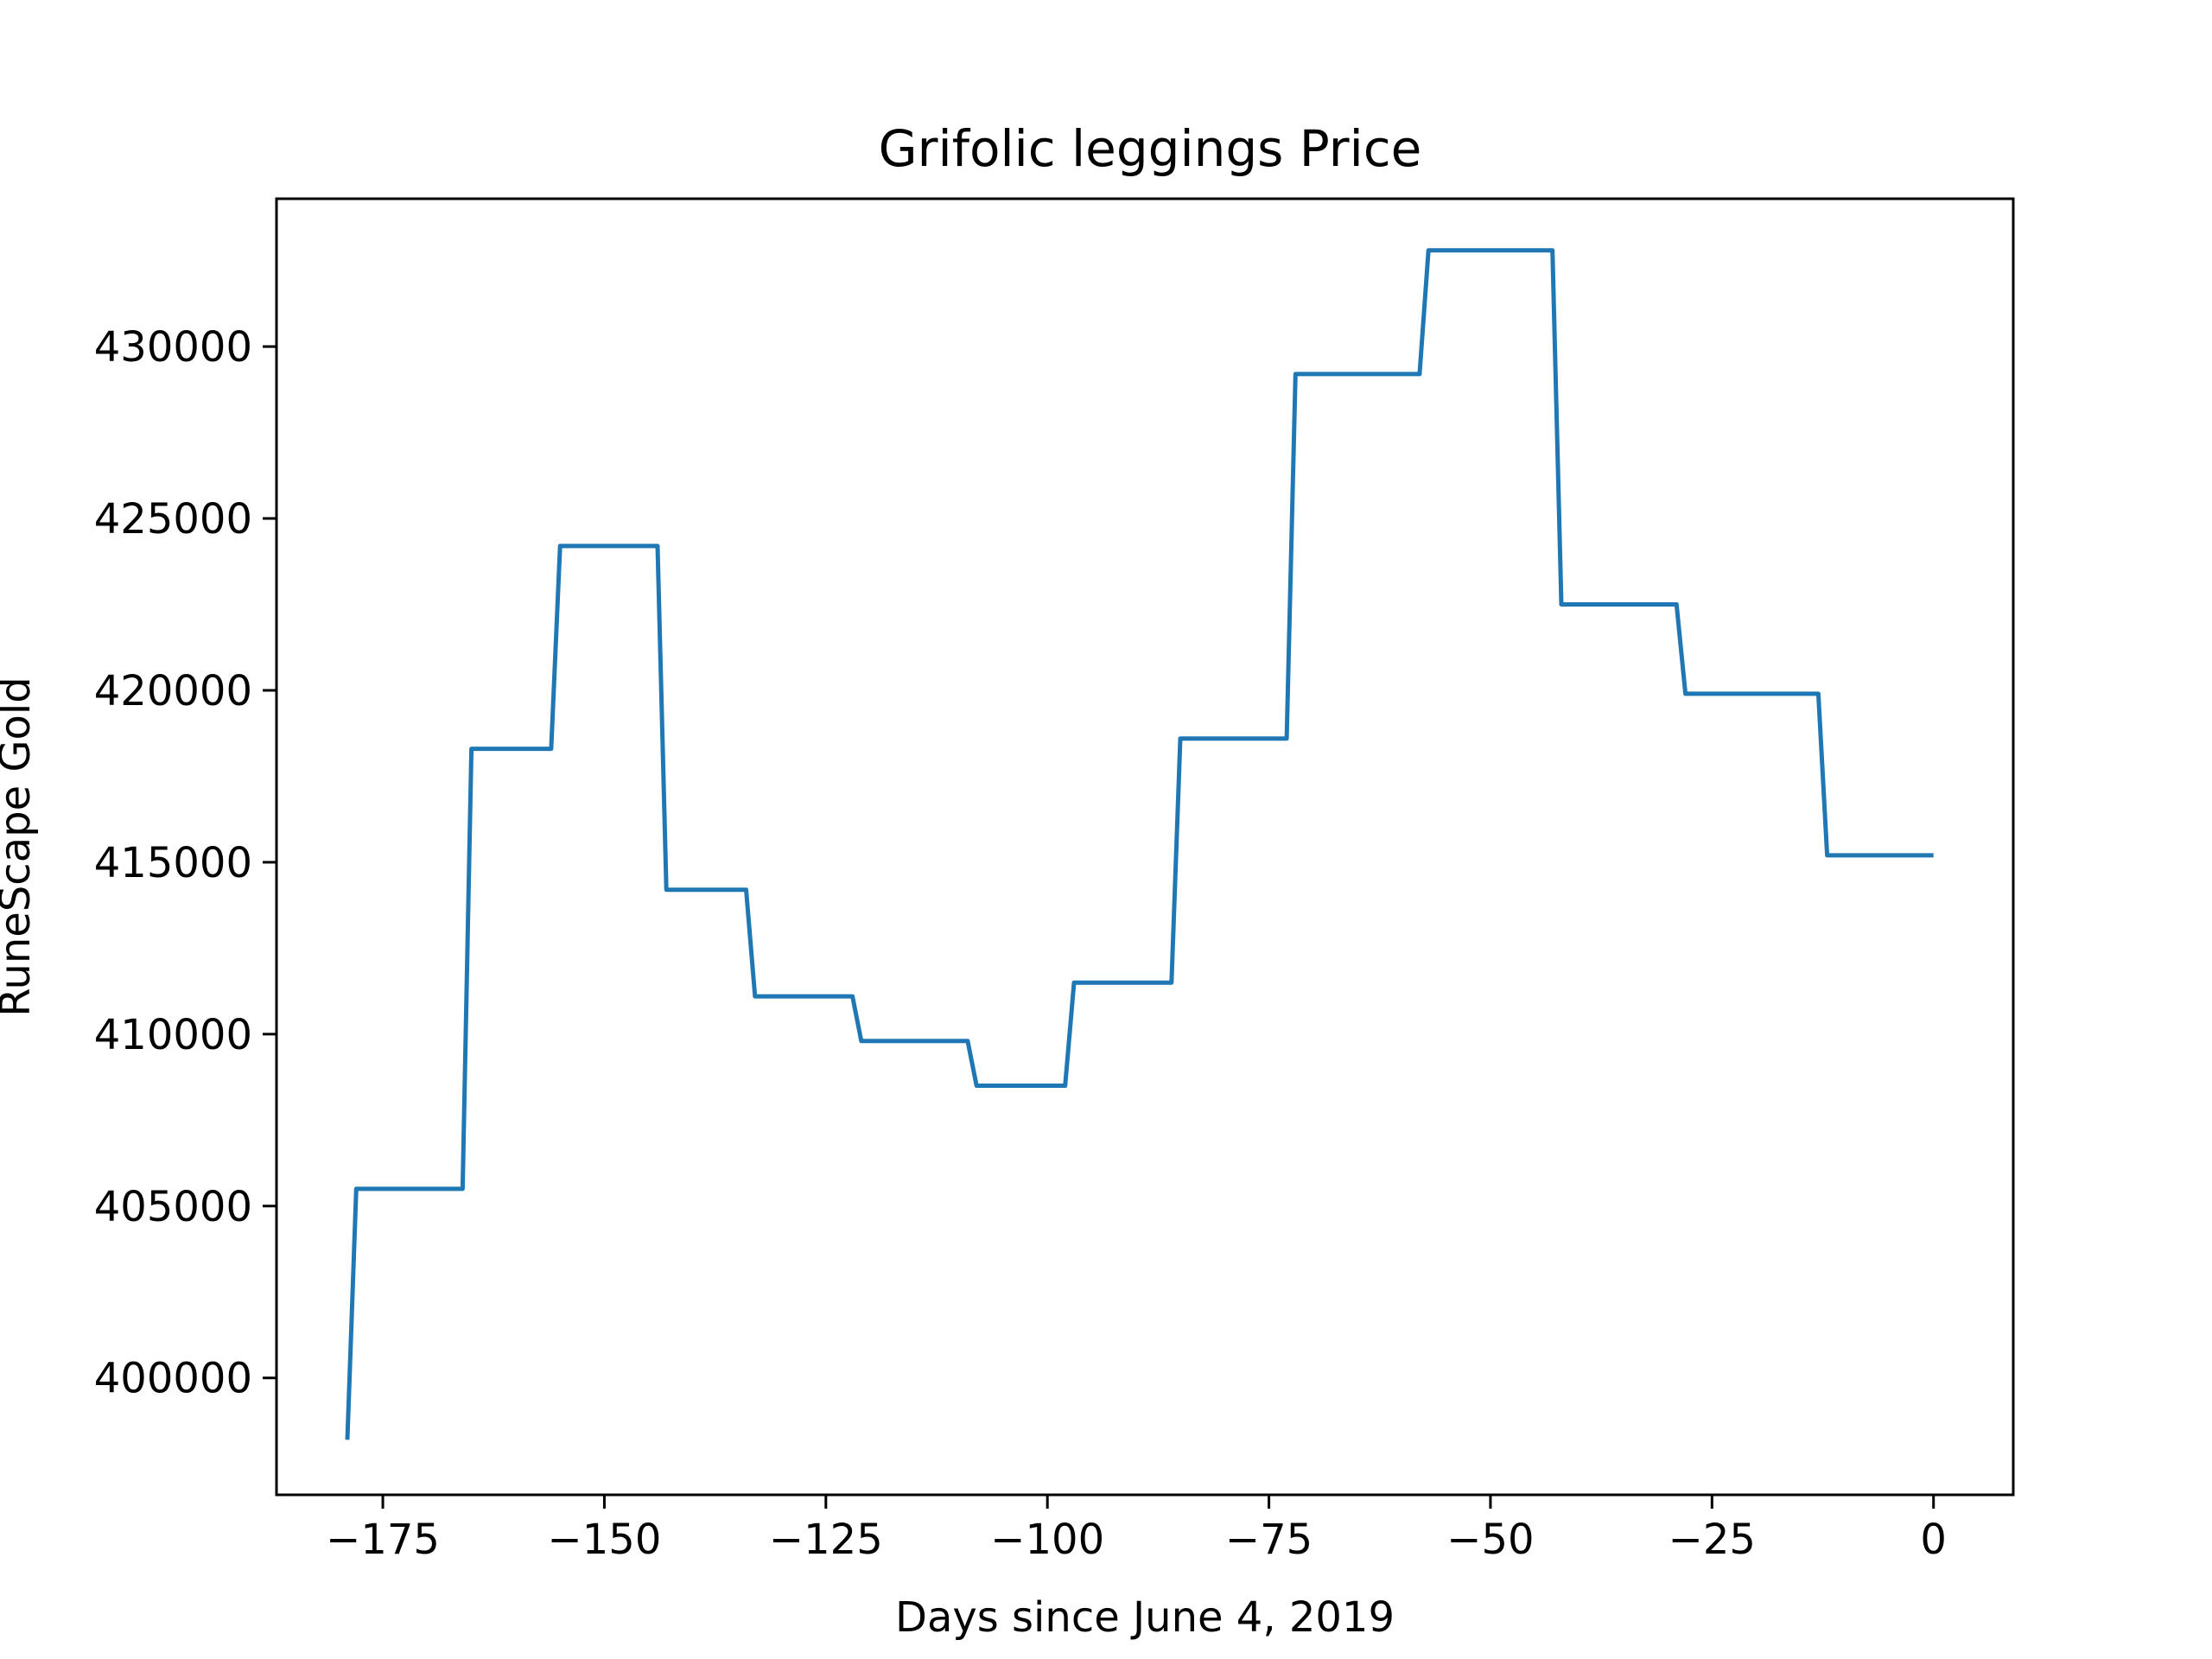 This screenshot has width=2212, height=1659. Describe the element at coordinates (173, 1379) in the screenshot. I see `y-tick-label: 400000` at that location.